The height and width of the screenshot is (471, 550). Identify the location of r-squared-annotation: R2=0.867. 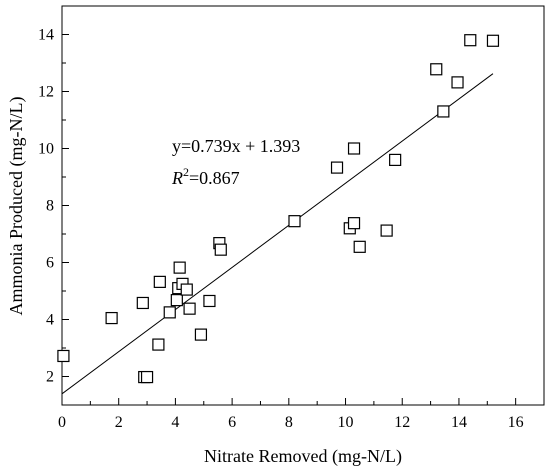
(205, 176).